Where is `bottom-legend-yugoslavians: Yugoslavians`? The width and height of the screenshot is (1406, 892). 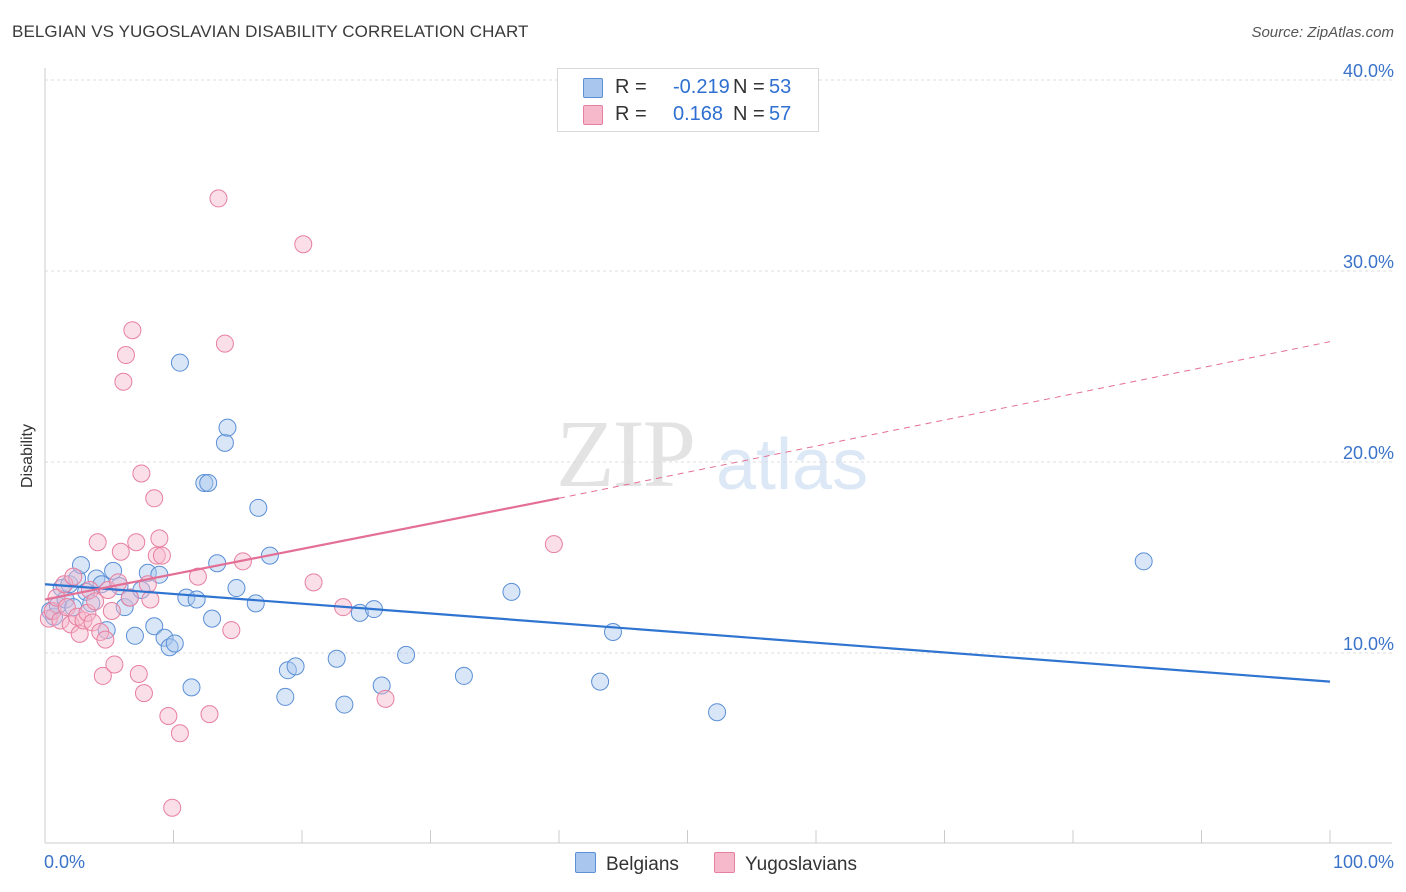
bottom-legend-yugoslavians: Yugoslavians is located at coordinates (785, 864).